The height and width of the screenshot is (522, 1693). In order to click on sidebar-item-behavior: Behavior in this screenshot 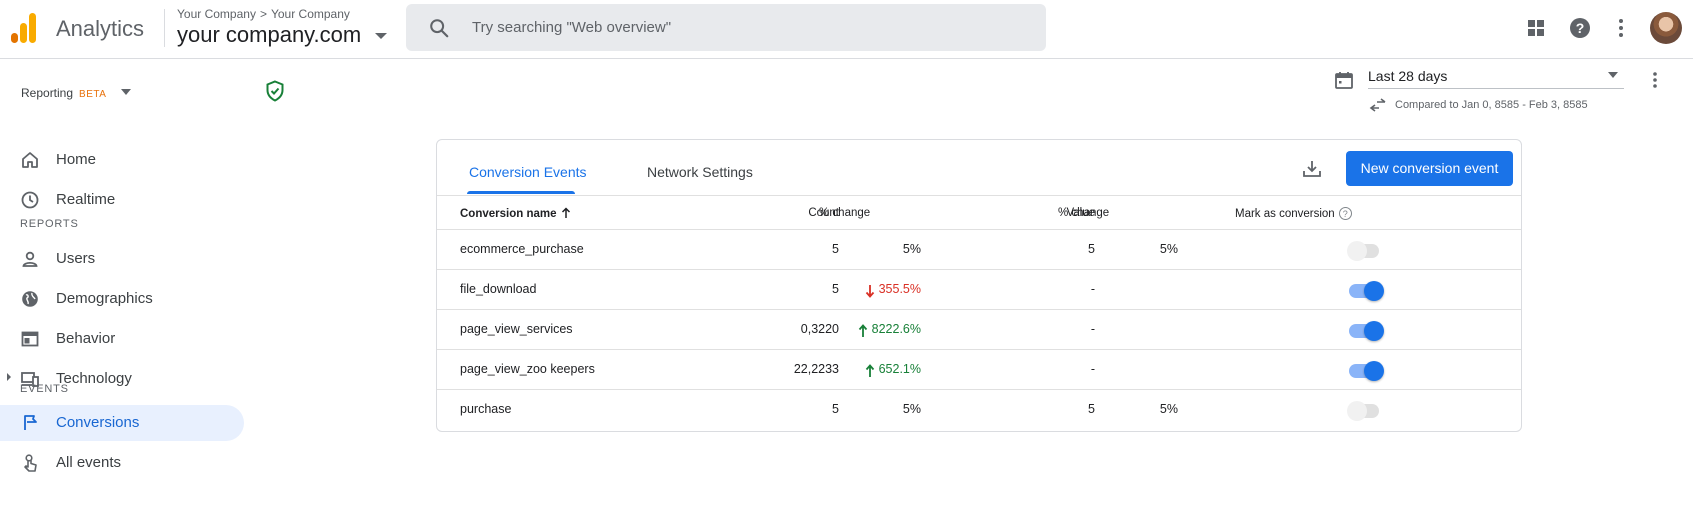, I will do `click(122, 339)`.